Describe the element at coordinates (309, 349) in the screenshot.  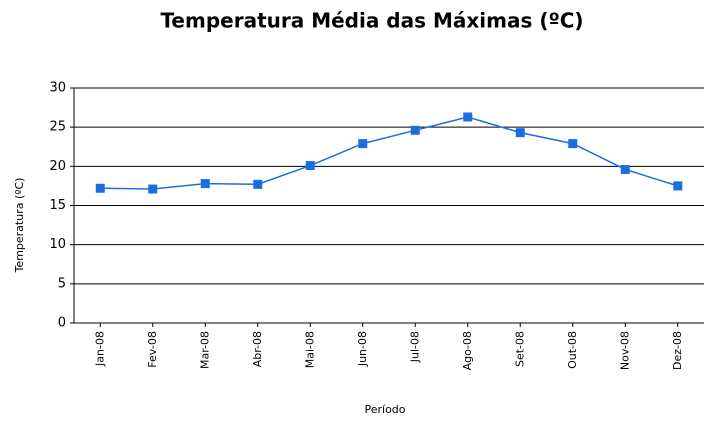
I see `x-tick-label: Mai-08` at that location.